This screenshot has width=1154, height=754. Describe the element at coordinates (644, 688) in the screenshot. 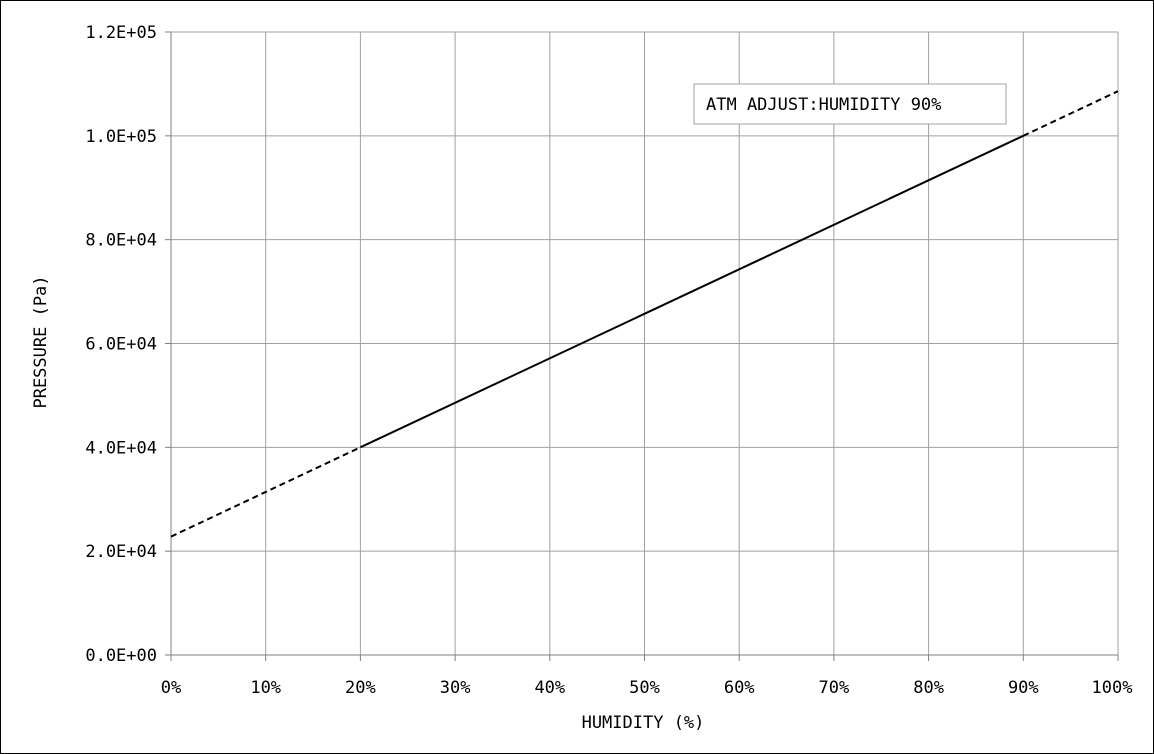

I see `x-tick-label: 50%` at that location.